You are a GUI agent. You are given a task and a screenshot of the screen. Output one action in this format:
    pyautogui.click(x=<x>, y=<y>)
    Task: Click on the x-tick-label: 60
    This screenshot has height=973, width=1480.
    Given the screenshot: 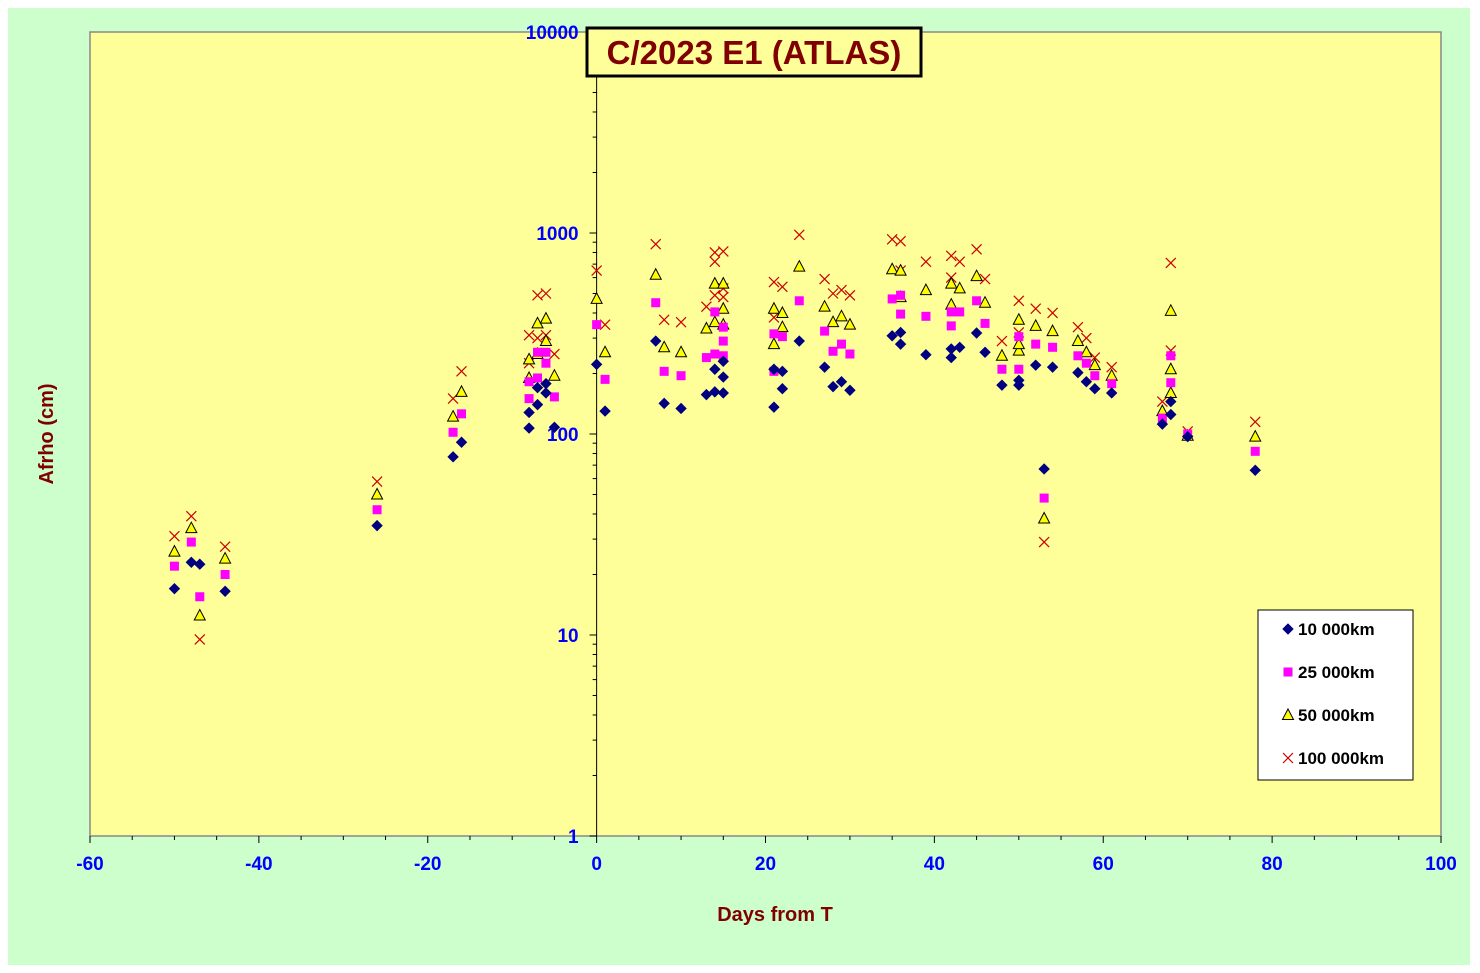 What is the action you would take?
    pyautogui.click(x=1103, y=864)
    